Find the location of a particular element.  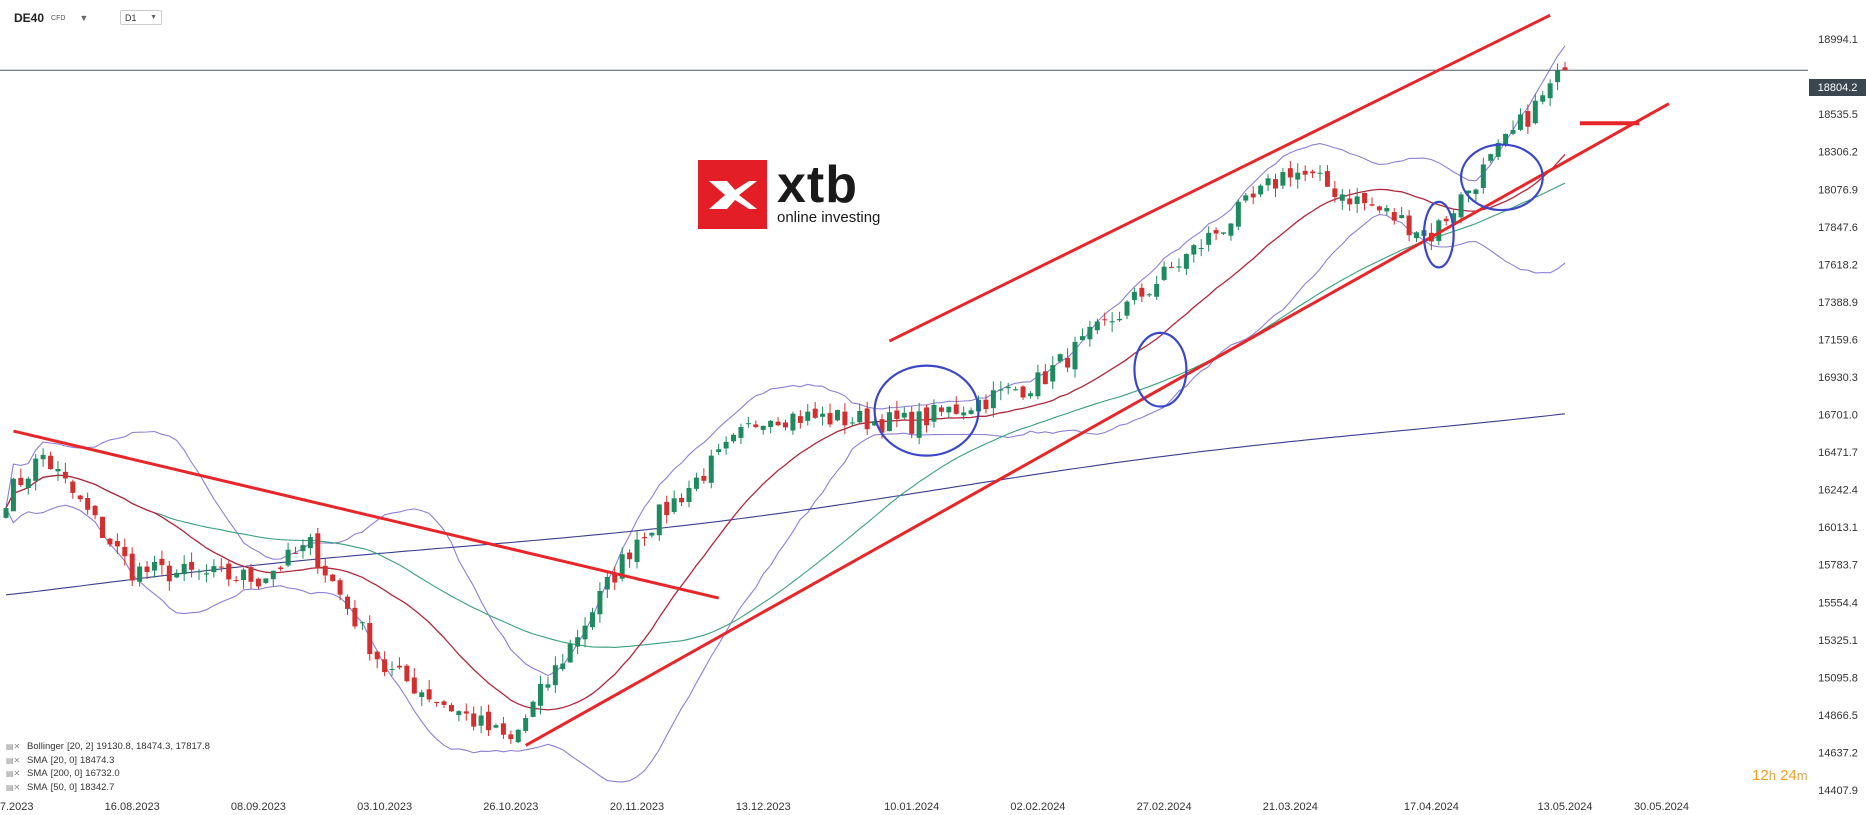

x-tick-label: 27.02.2024 is located at coordinates (1164, 807).